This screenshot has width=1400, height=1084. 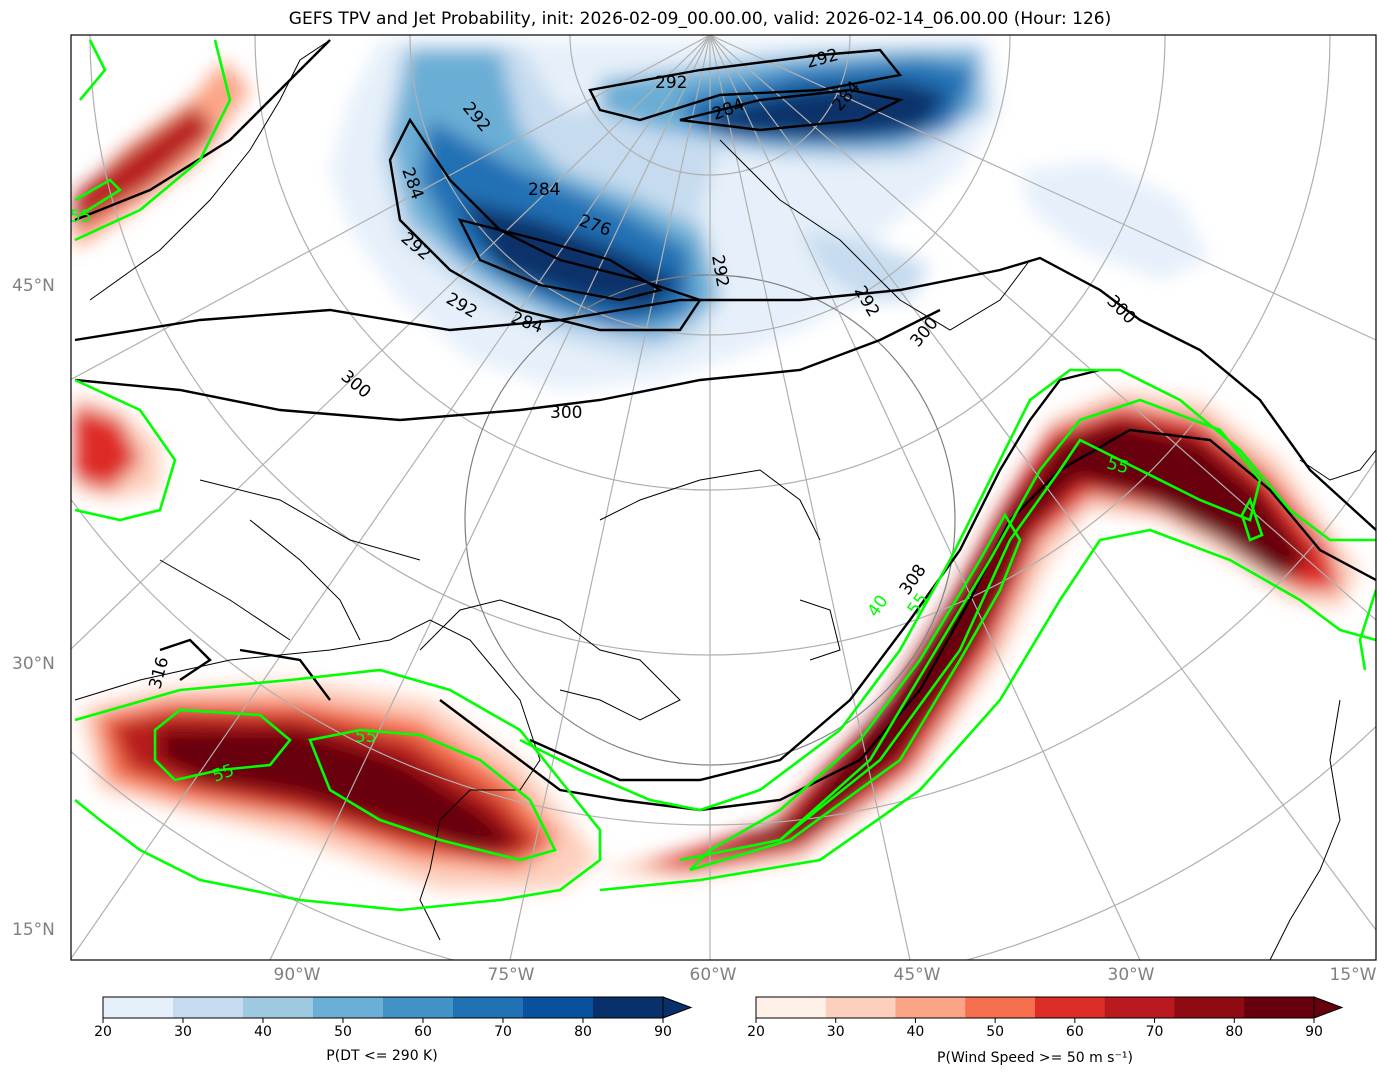 What do you see at coordinates (33, 664) in the screenshot?
I see `lat-label: 30°N` at bounding box center [33, 664].